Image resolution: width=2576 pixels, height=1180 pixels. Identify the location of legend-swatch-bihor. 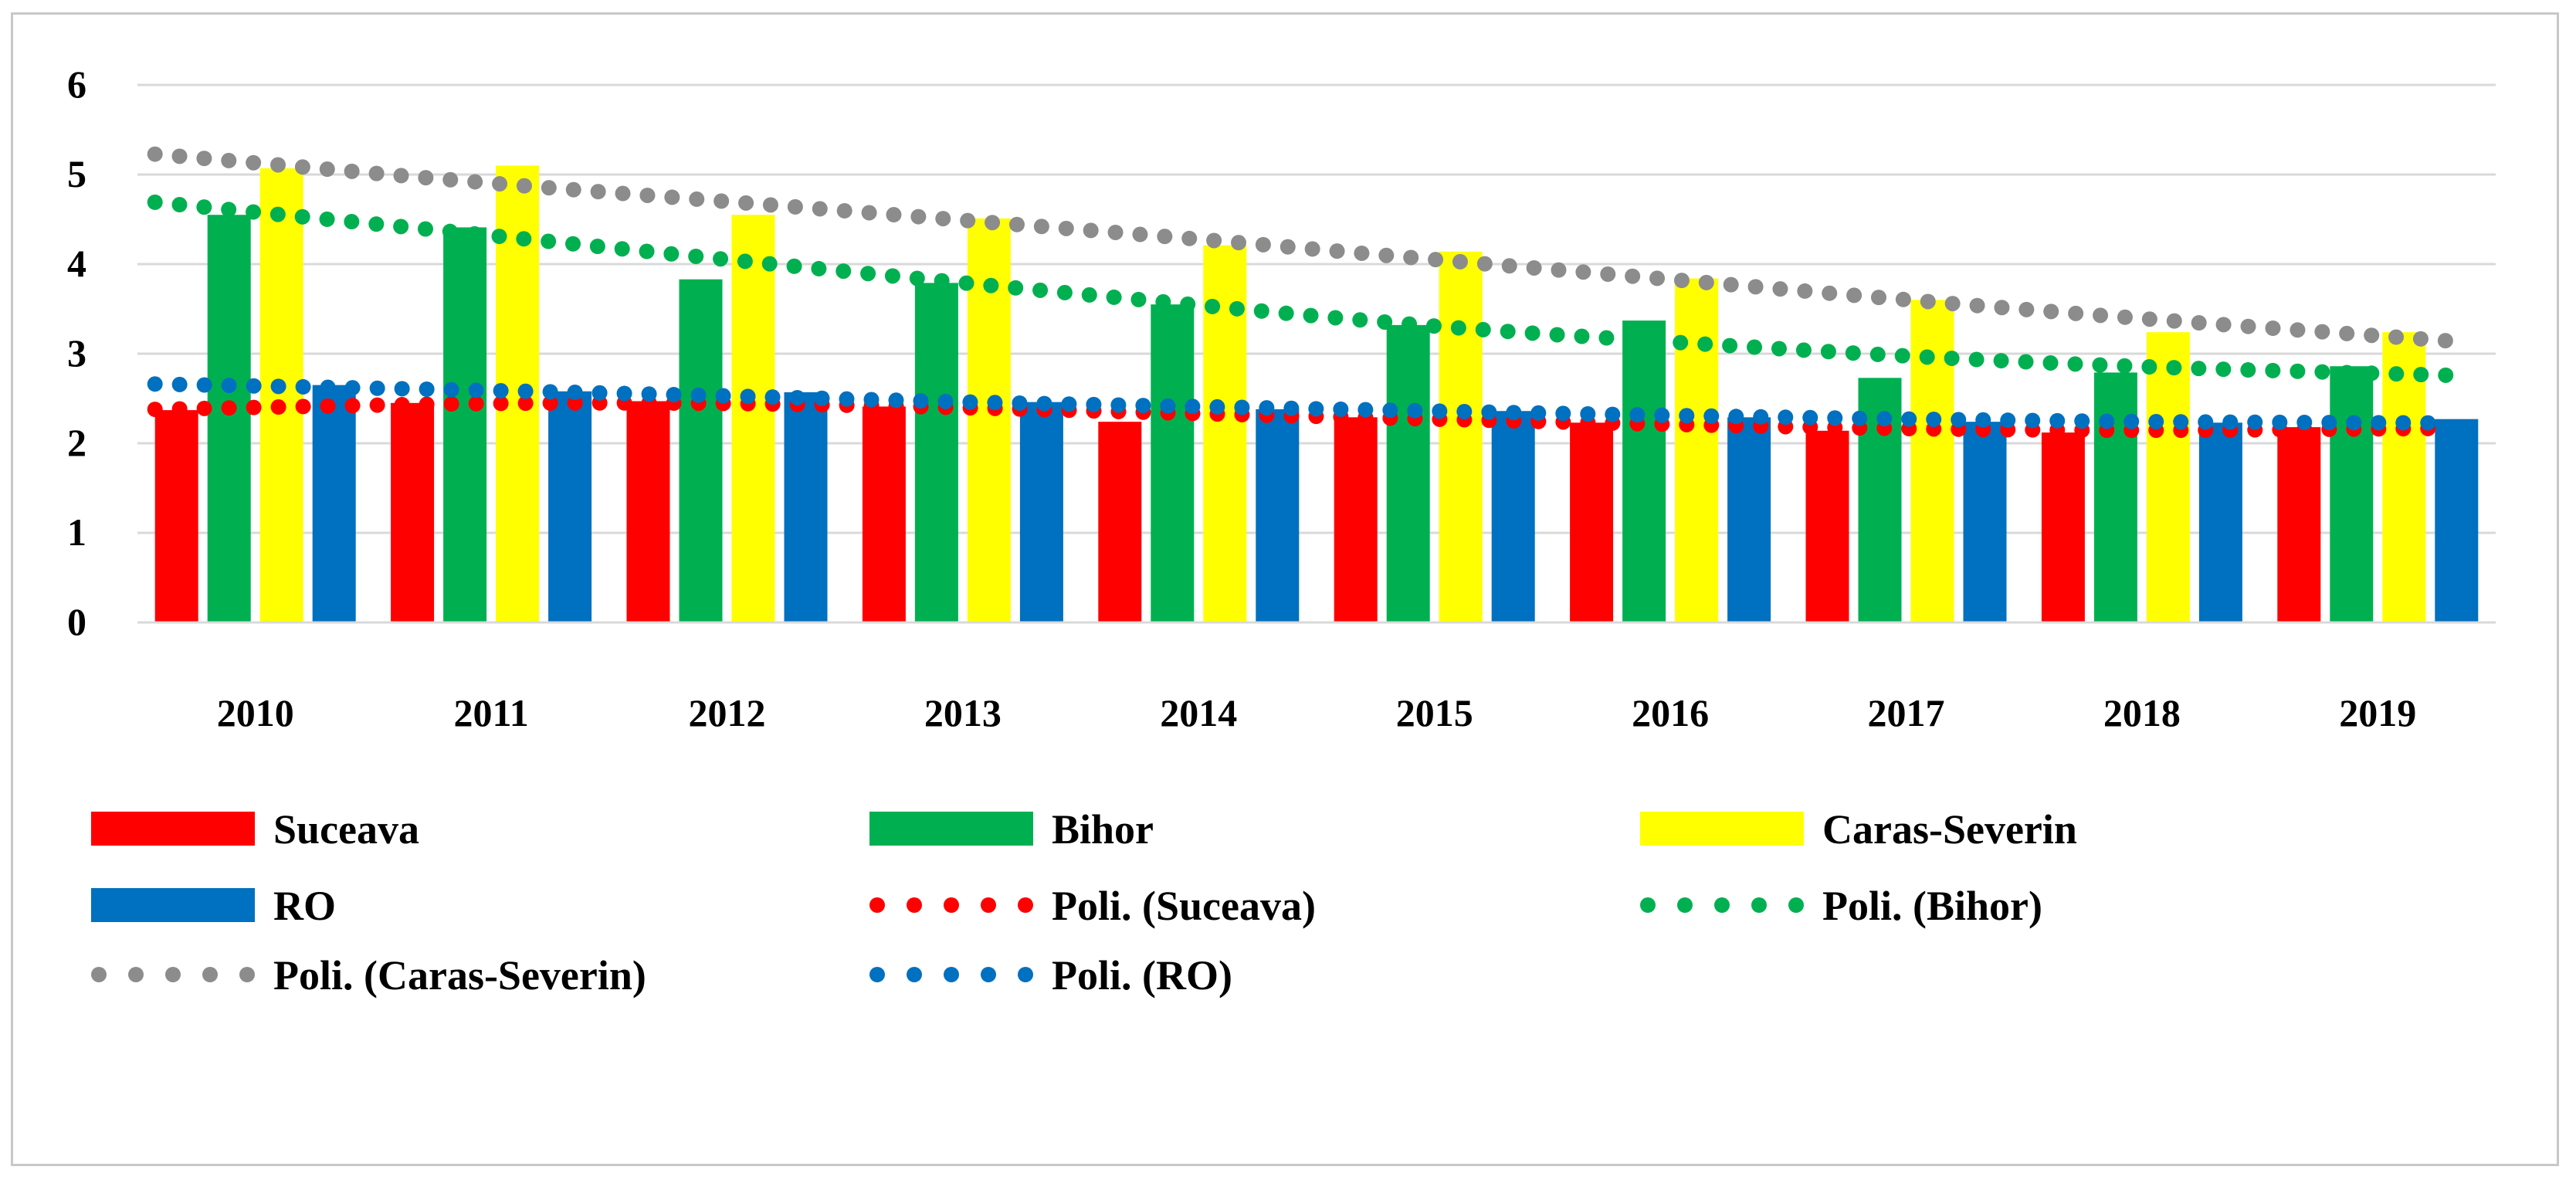
(951, 829).